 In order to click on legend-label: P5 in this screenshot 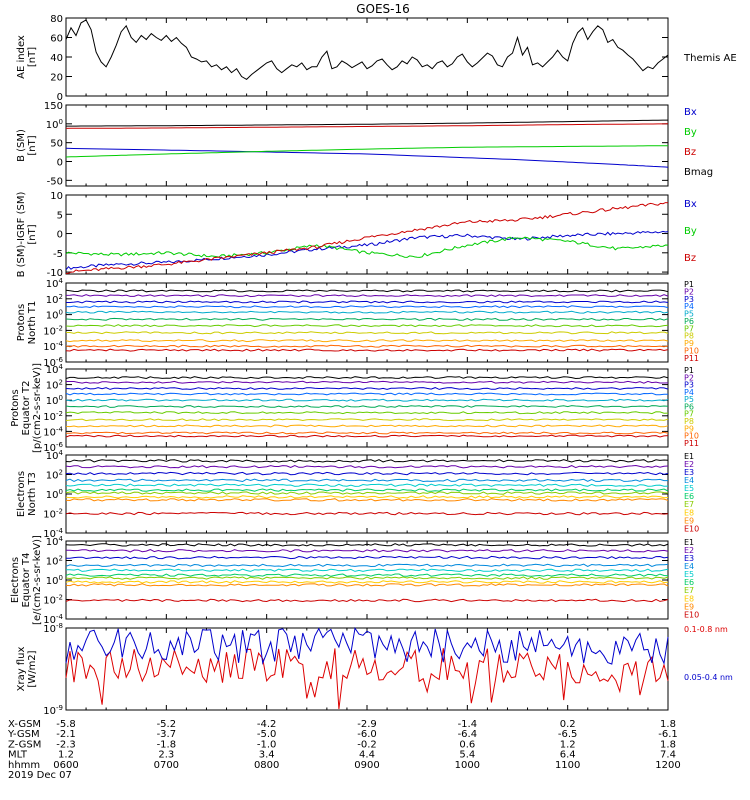, I will do `click(689, 314)`.